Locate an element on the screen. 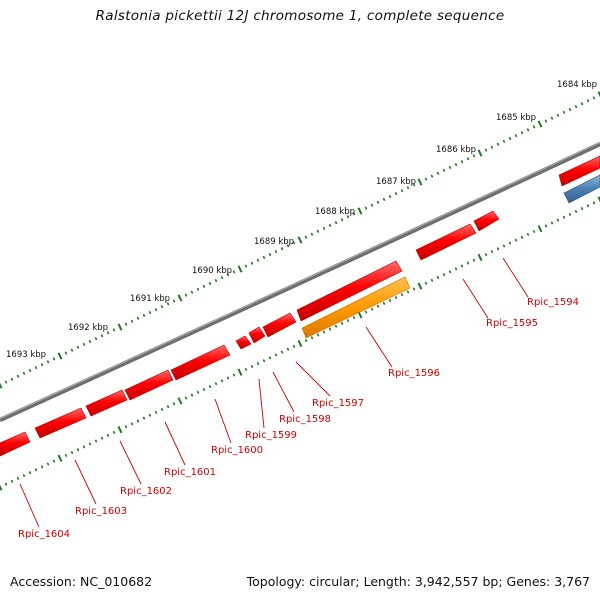  gene-label-rpic-1597: Rpic_1597 is located at coordinates (338, 403).